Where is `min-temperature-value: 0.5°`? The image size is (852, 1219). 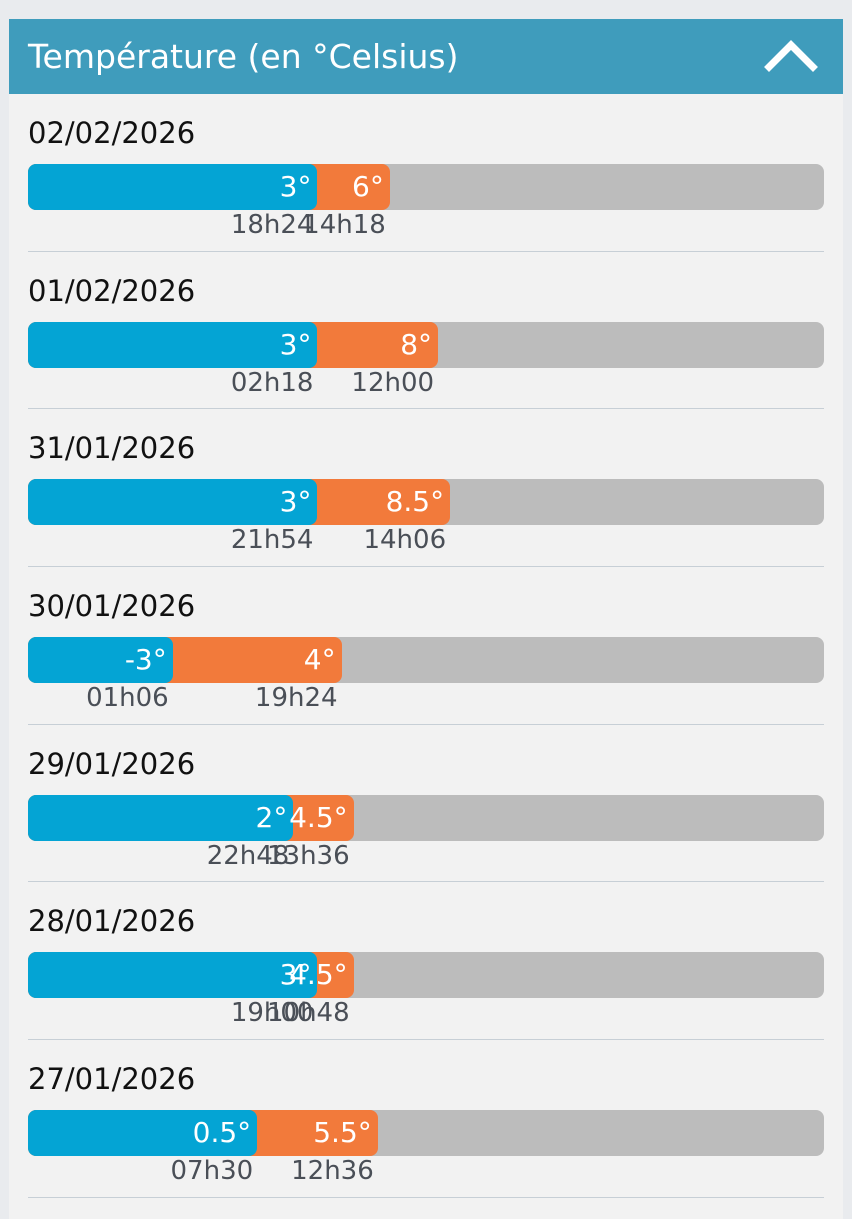
min-temperature-value: 0.5° is located at coordinates (222, 1133).